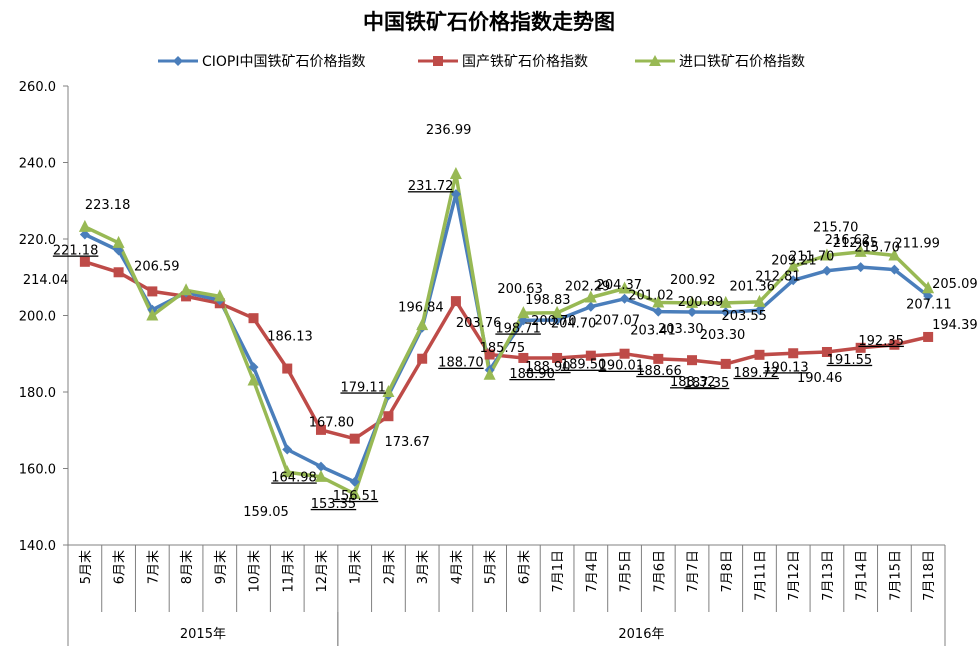  What do you see at coordinates (461, 363) in the screenshot?
I see `data-label: 188.70` at bounding box center [461, 363].